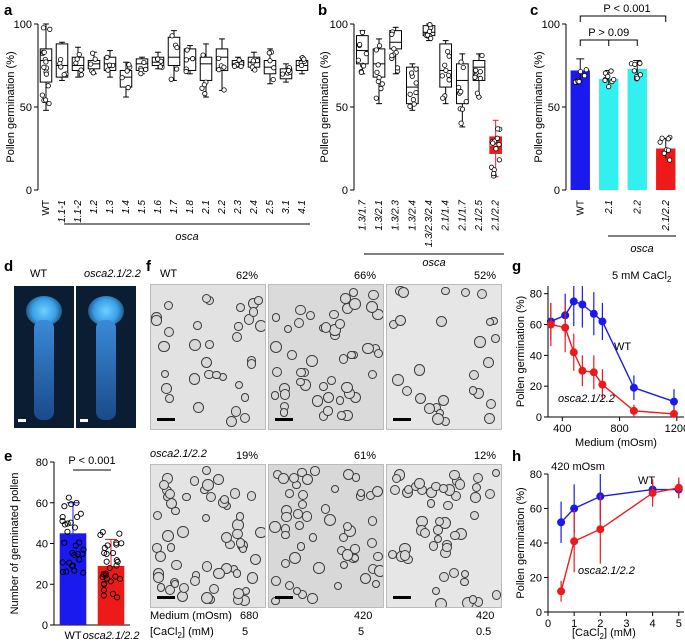 The width and height of the screenshot is (685, 643). What do you see at coordinates (325, 106) in the screenshot?
I see `panel-b-y-title: Pollen germination (%)` at bounding box center [325, 106].